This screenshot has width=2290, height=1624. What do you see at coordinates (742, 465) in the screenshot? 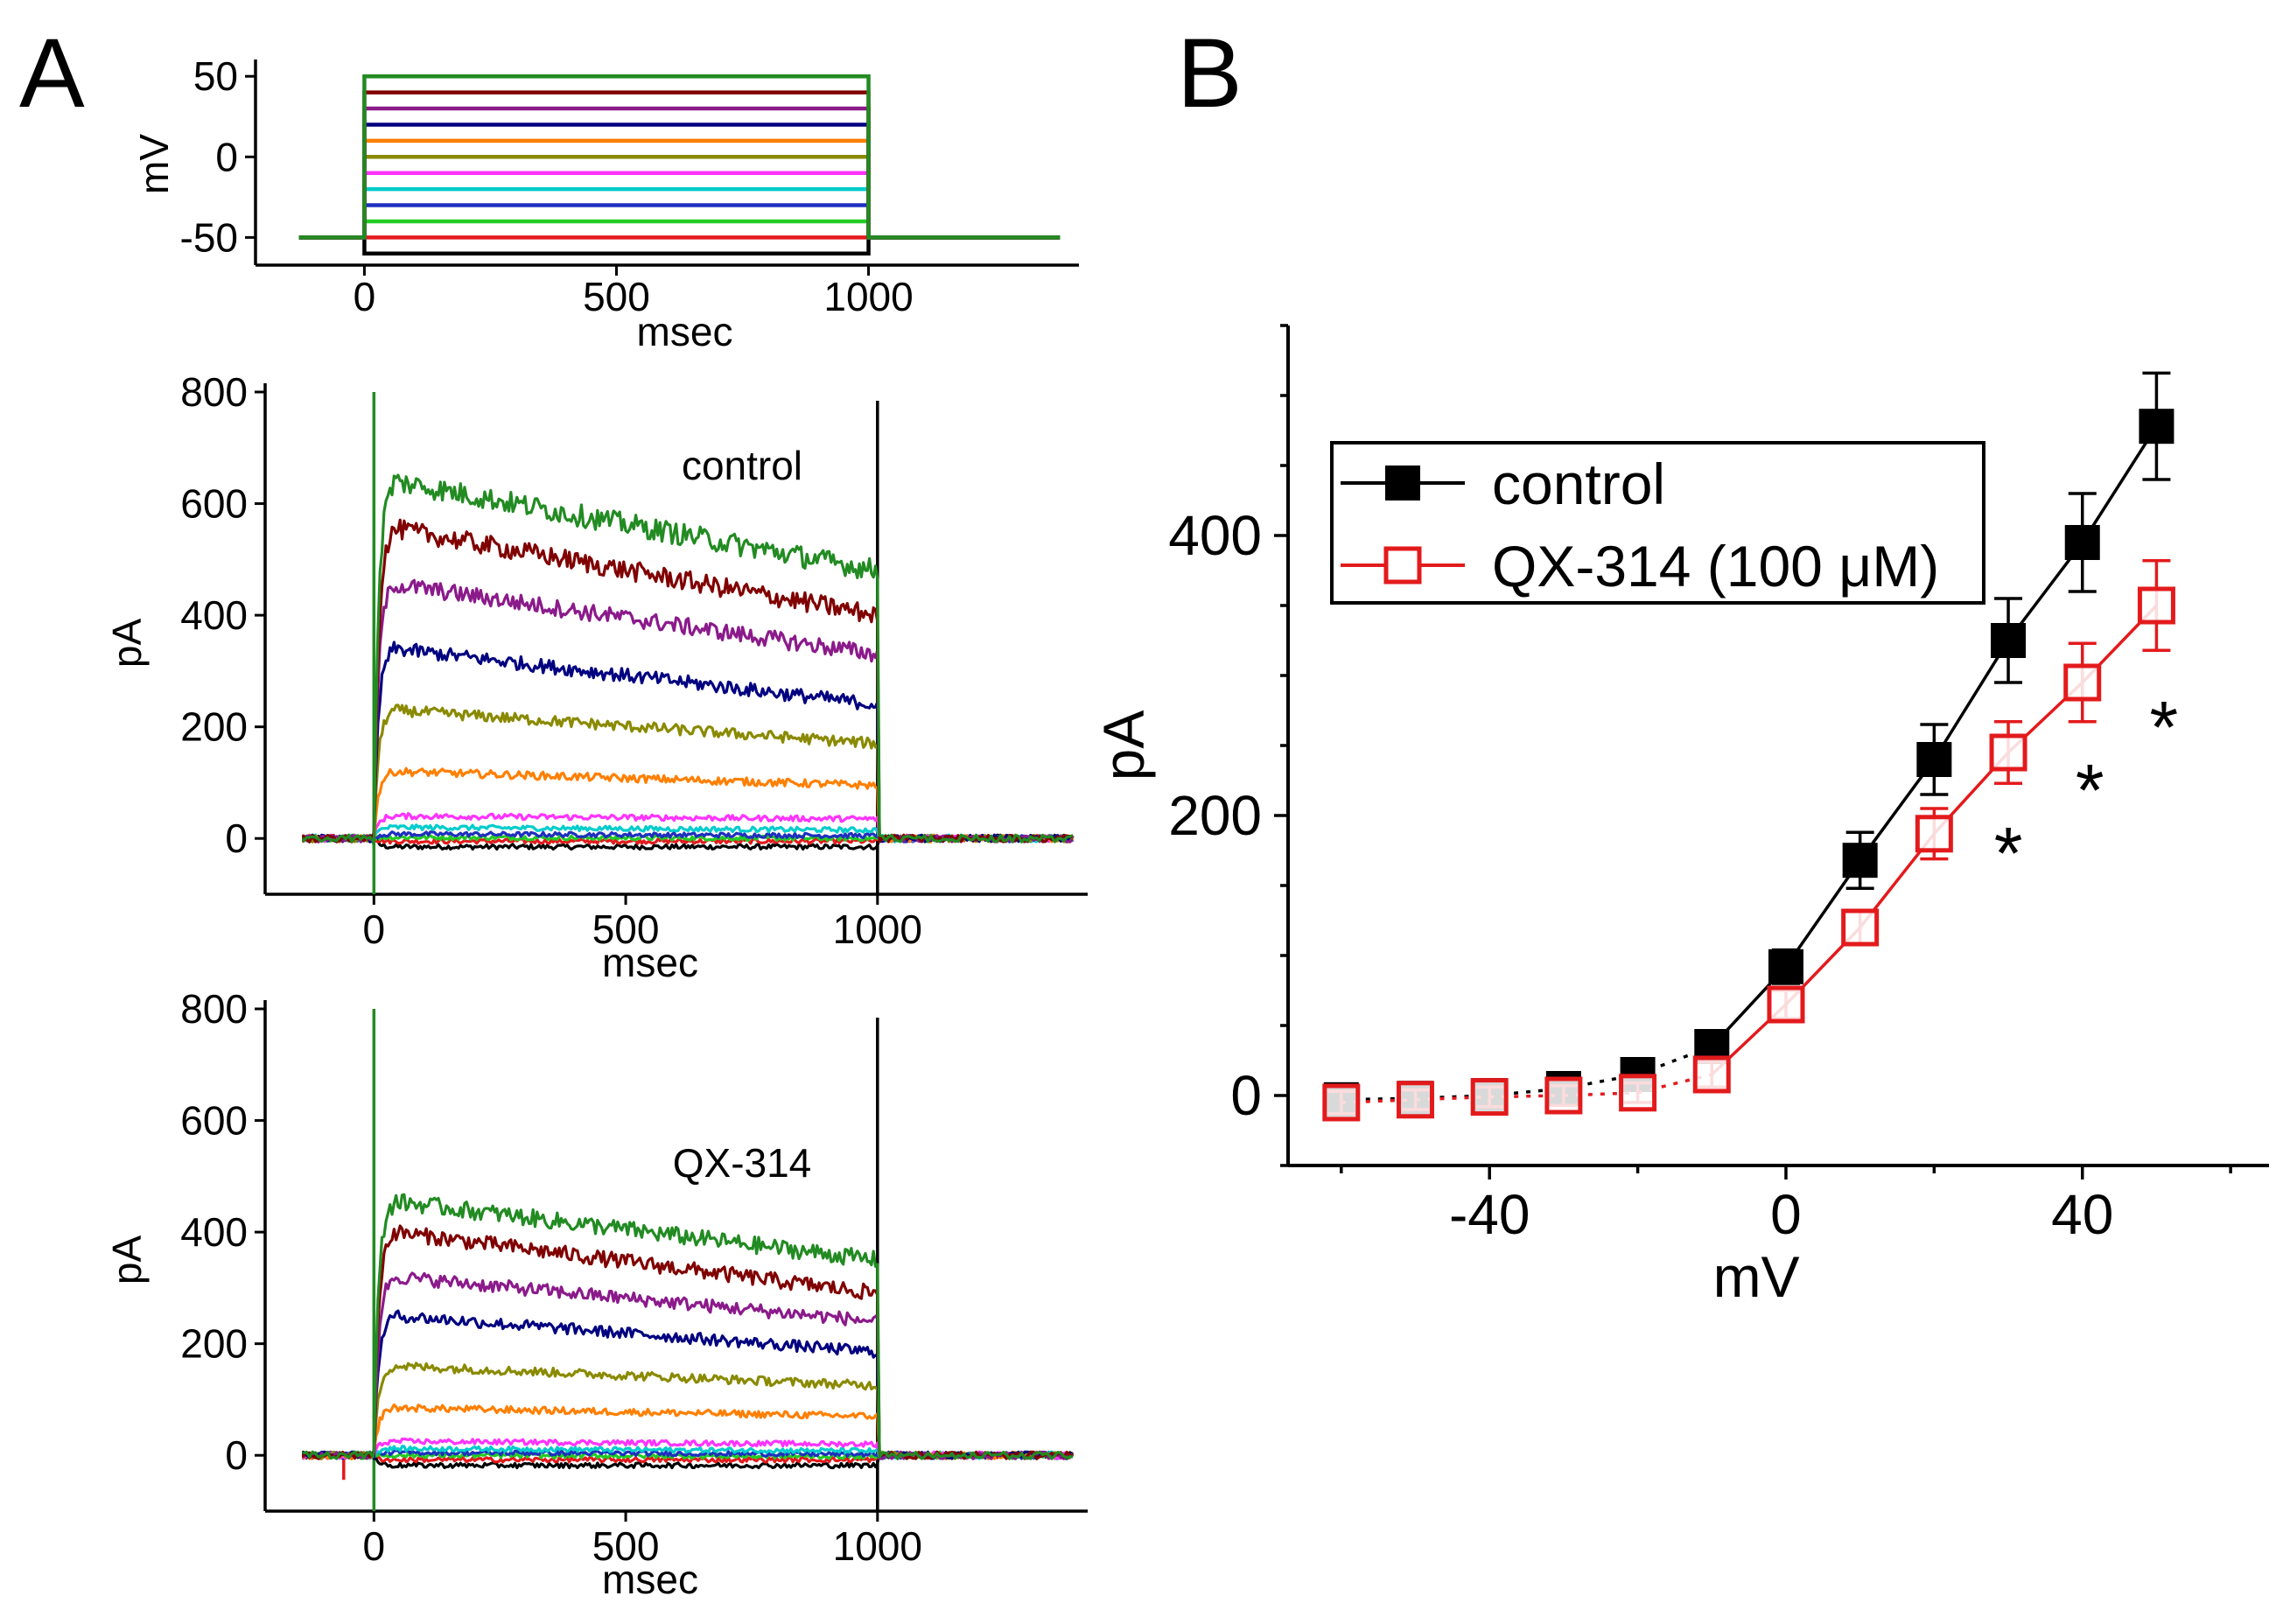
I see `trace-title: control` at bounding box center [742, 465].